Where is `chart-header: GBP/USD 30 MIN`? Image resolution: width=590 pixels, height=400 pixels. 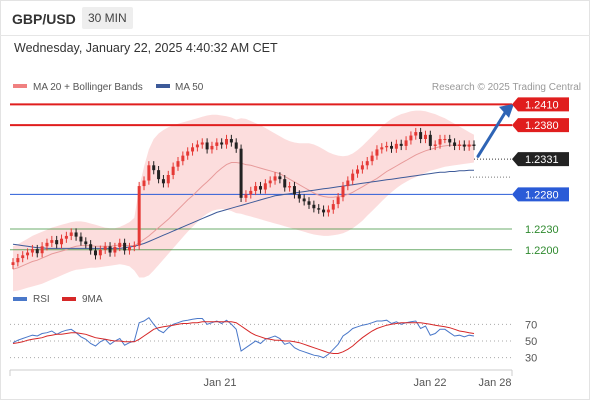 chart-header: GBP/USD 30 MIN is located at coordinates (295, 18).